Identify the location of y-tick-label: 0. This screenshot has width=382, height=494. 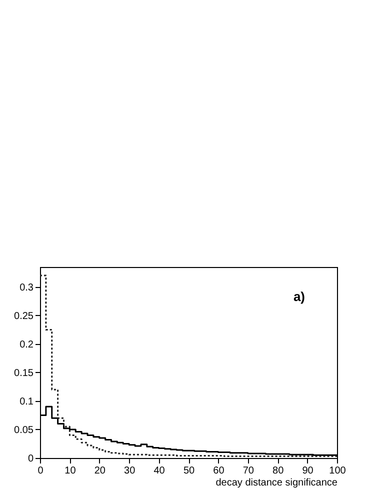
(31, 459).